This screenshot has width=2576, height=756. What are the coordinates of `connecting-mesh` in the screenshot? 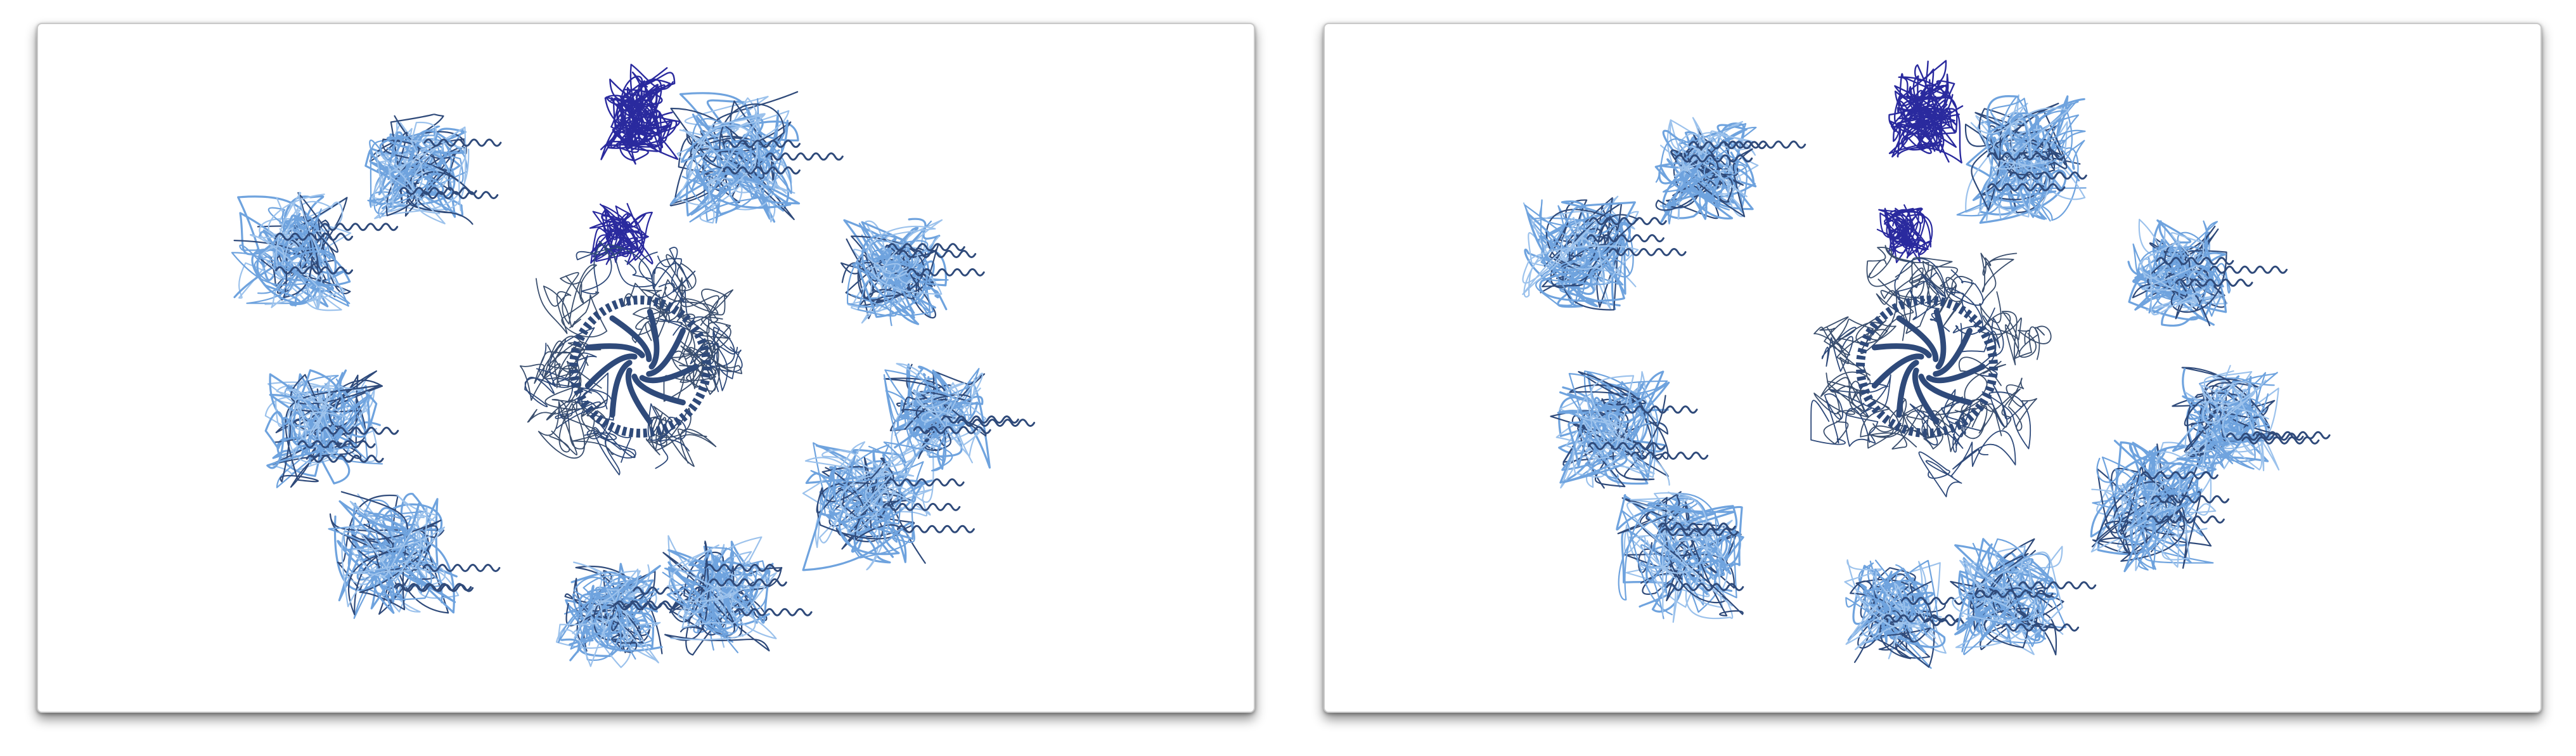 It's located at (1931, 371).